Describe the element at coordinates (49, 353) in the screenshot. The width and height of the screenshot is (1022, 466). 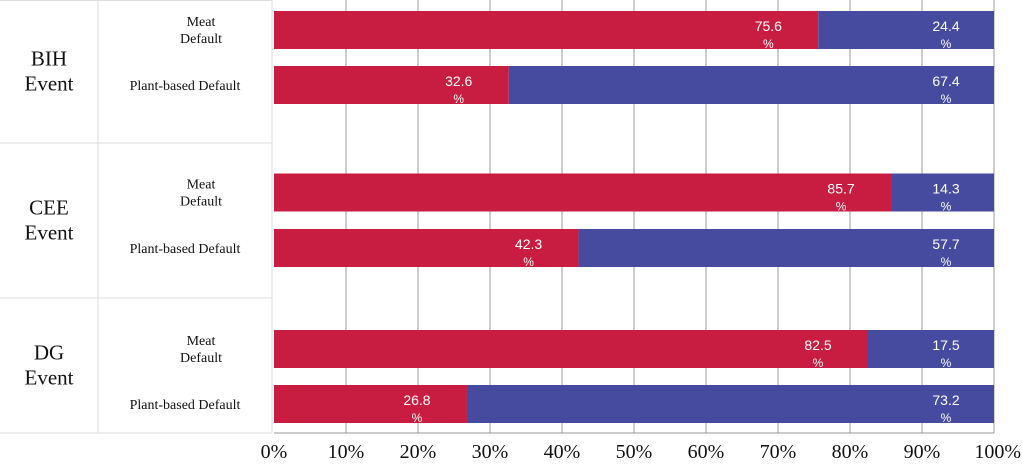
I see `group-label: DG` at that location.